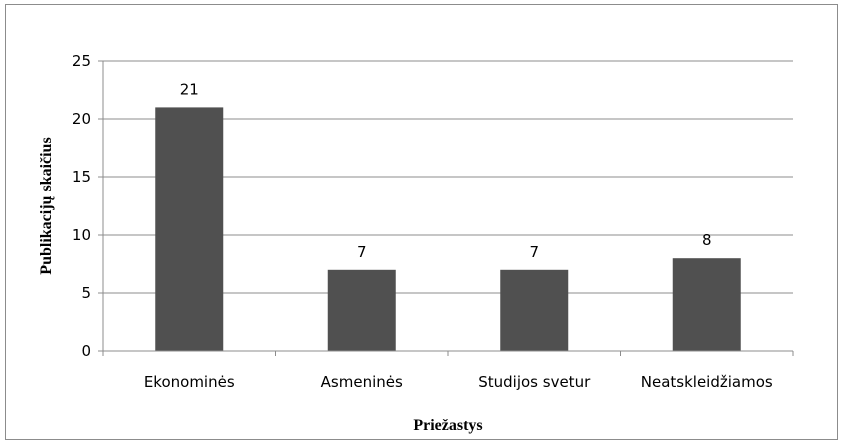  What do you see at coordinates (447, 425) in the screenshot?
I see `x-axis-title: Priežastys` at bounding box center [447, 425].